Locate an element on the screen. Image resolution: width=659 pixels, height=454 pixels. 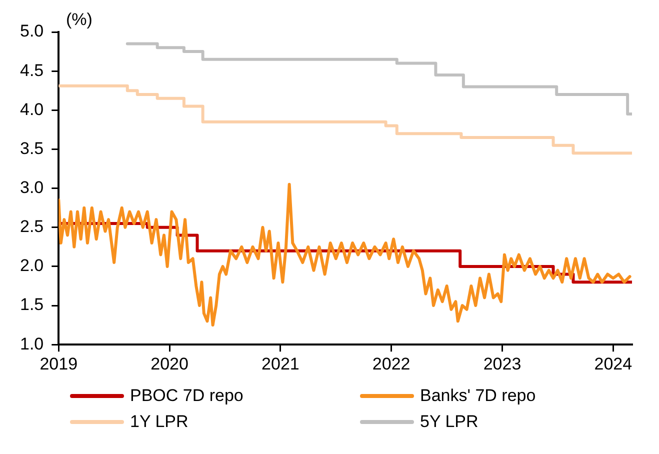
y-tick-label: 3.5 is located at coordinates (32, 148).